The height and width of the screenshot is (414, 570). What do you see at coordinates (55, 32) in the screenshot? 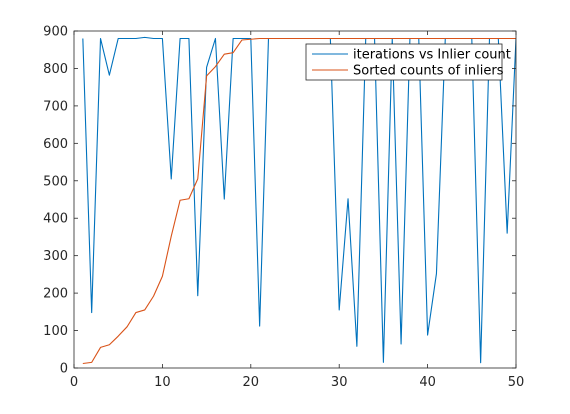
I see `y-tick-label: 900` at bounding box center [55, 32].